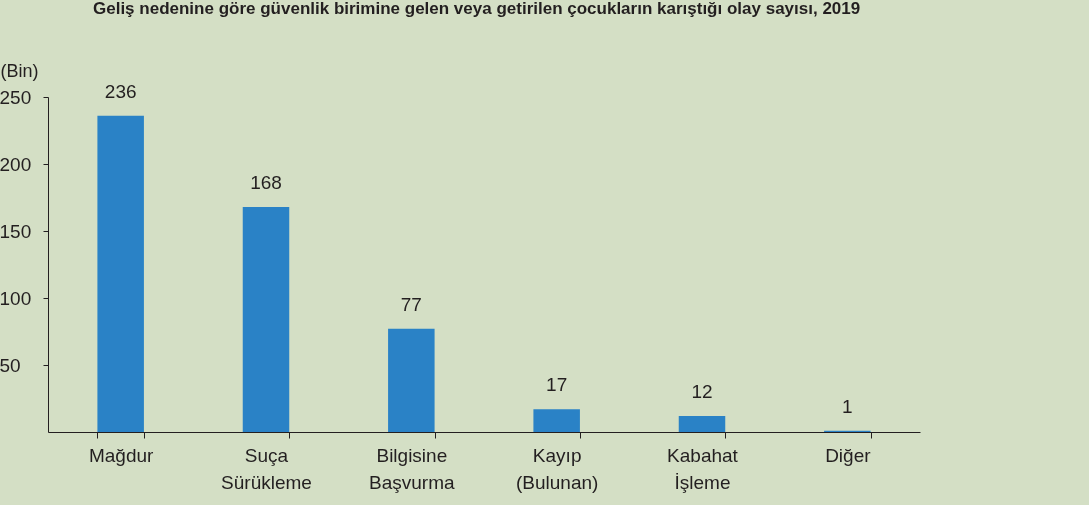  I want to click on y-tick-label: 150, so click(16, 231).